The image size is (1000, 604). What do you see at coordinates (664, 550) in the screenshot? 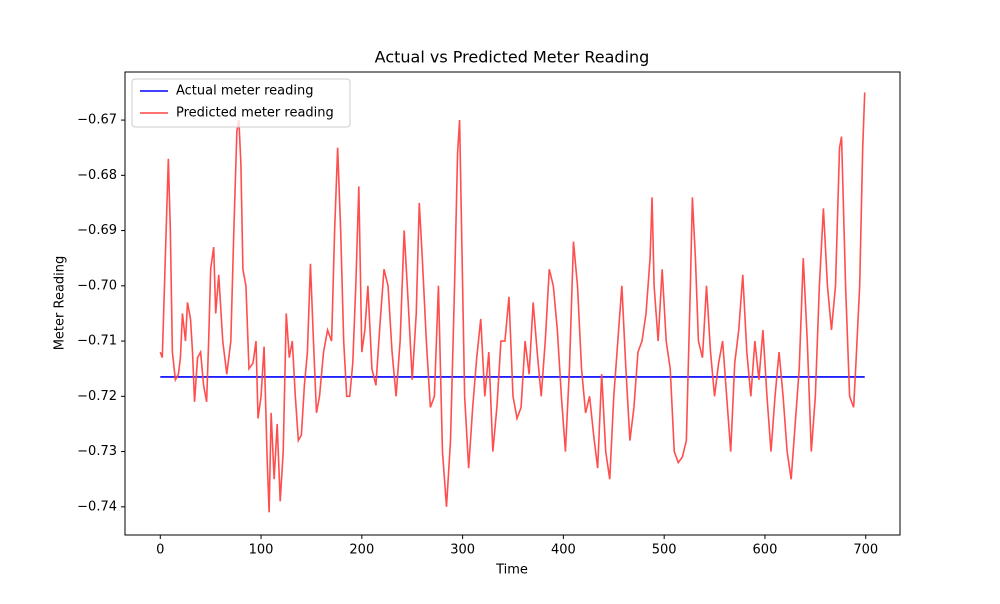
I see `x-tick-label: 500` at bounding box center [664, 550].